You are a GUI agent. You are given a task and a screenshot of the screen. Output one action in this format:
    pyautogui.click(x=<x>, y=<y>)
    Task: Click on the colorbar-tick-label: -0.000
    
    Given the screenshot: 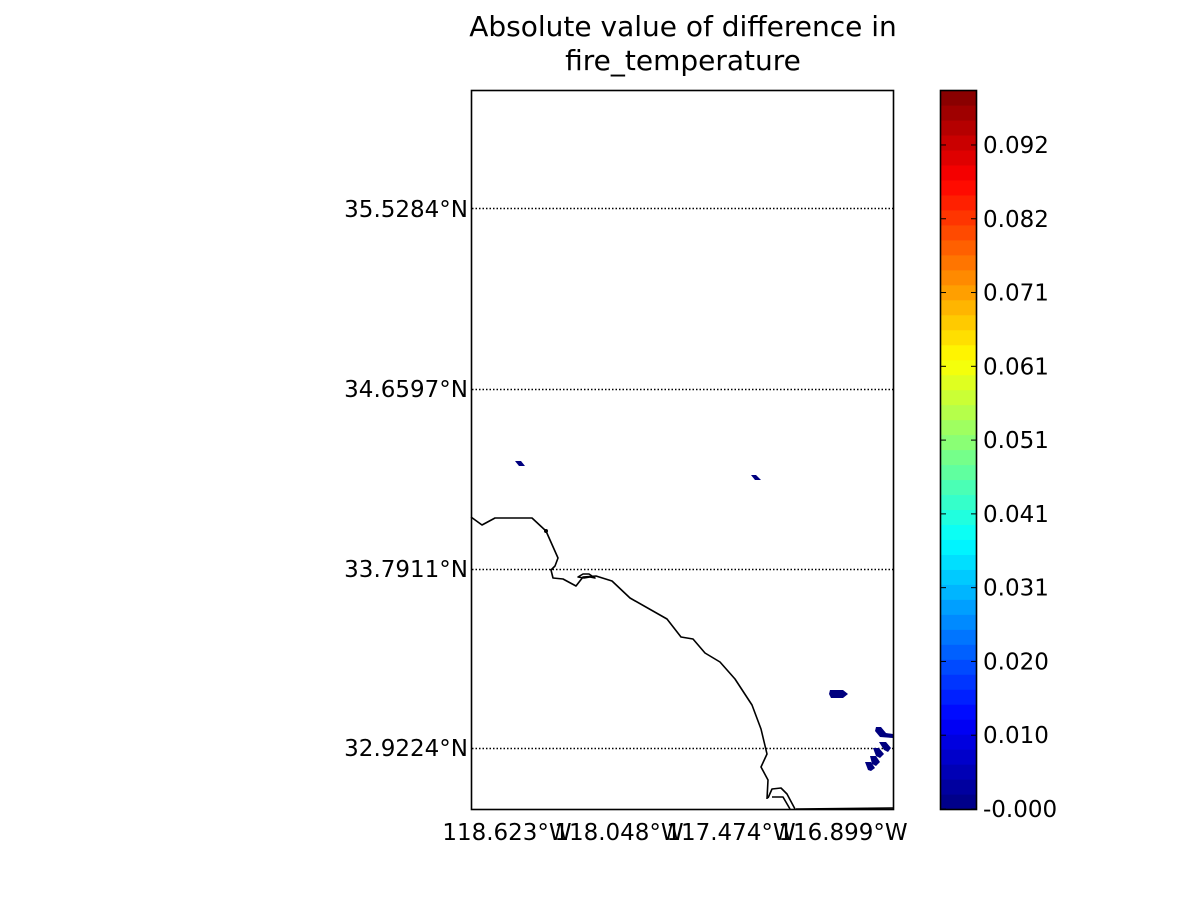 What is the action you would take?
    pyautogui.click(x=1020, y=810)
    